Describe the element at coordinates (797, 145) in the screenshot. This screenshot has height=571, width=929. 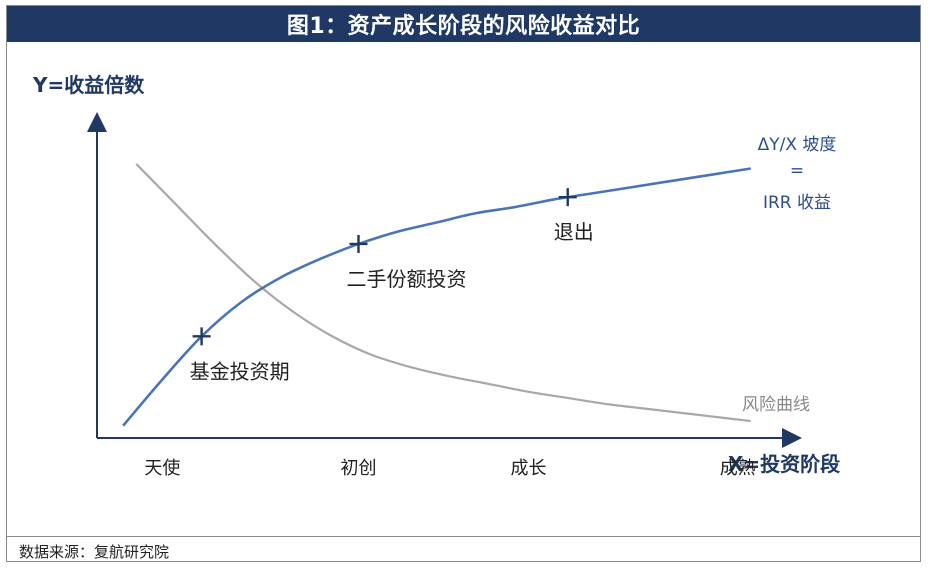
I see `irr-annotation-line-1: ΔY/X 坡度` at that location.